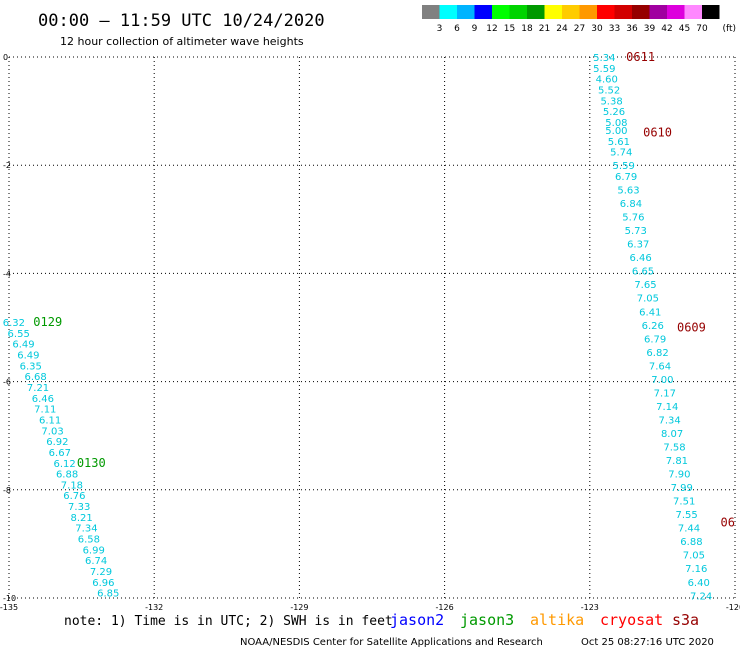  Describe the element at coordinates (665, 393) in the screenshot. I see `wave-height-value: 7.17` at that location.